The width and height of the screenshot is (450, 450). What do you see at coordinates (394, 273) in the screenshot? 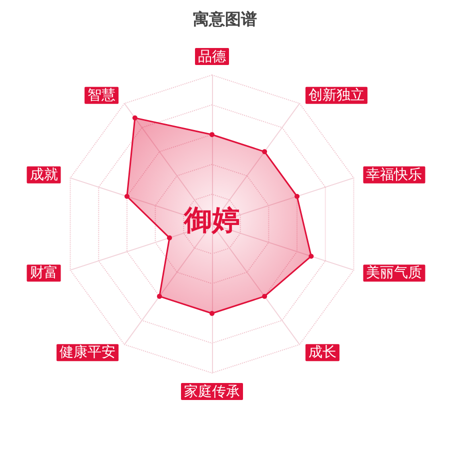
I see `spoke-label: 美丽气质` at bounding box center [394, 273].